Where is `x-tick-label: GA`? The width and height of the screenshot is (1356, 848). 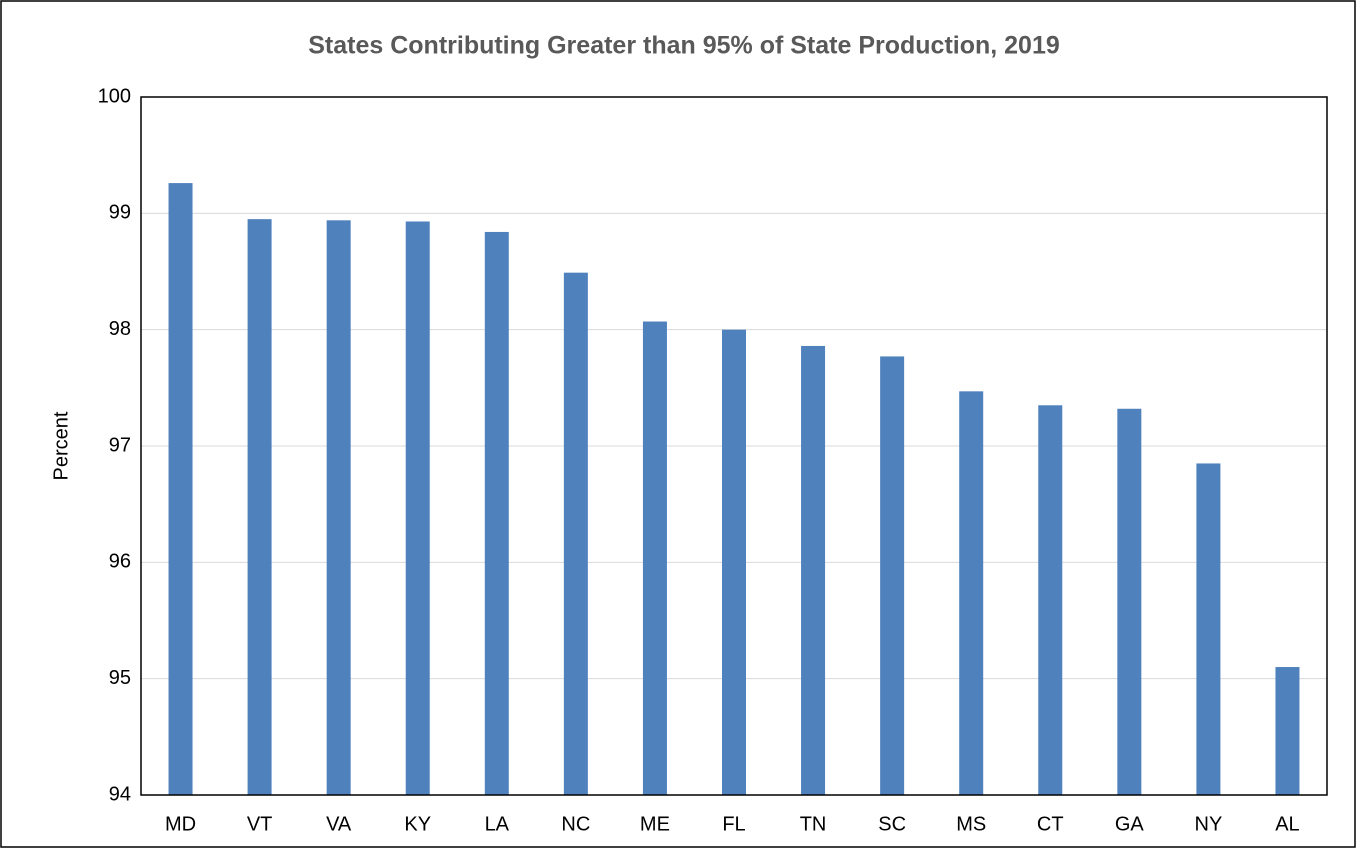
x-tick-label: GA is located at coordinates (1130, 824).